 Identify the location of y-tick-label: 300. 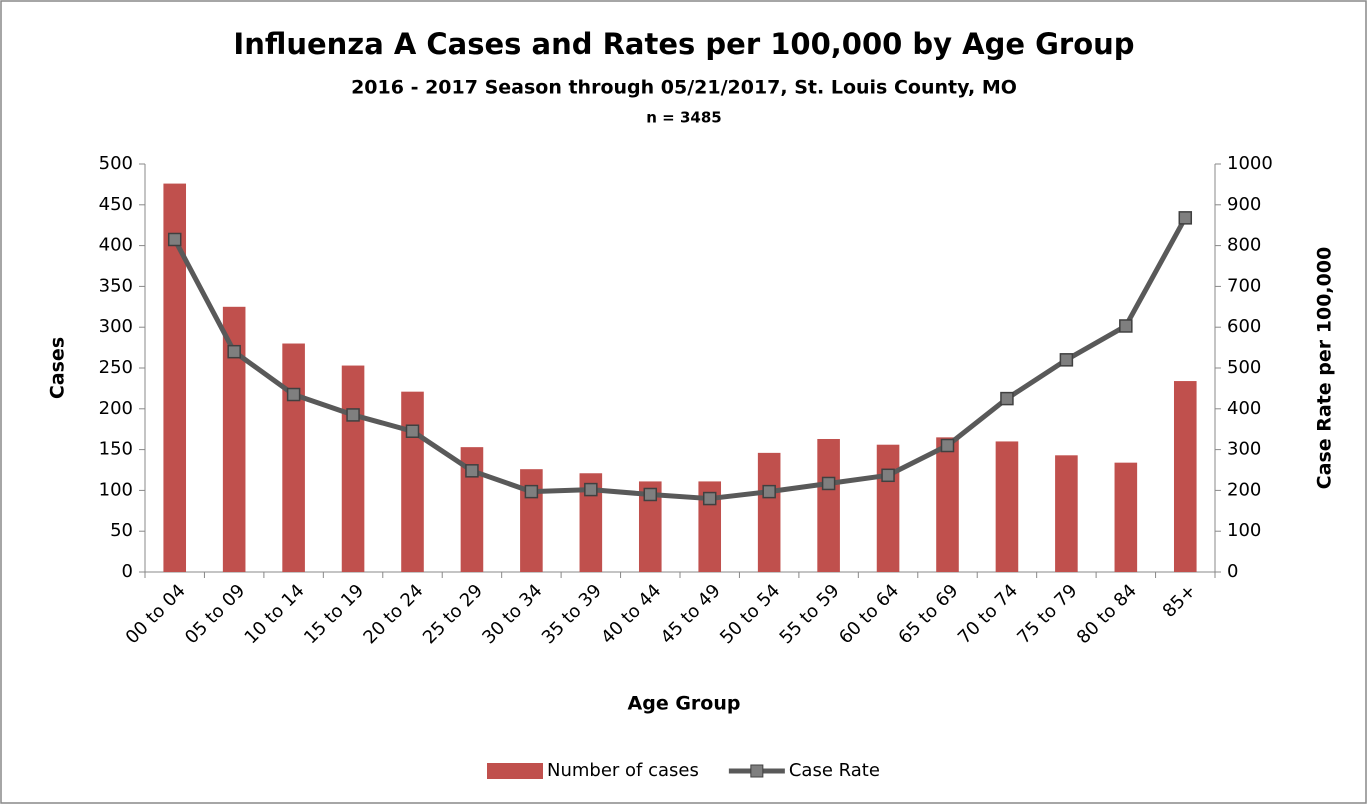
(116, 326).